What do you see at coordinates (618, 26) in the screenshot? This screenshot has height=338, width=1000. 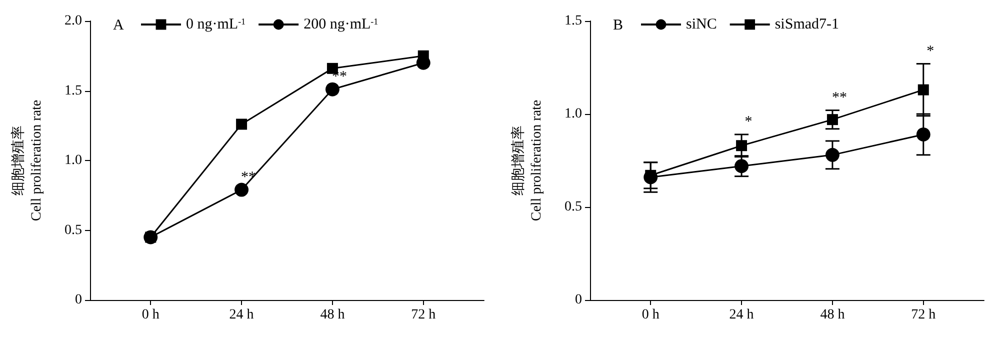 I see `chart-title: B` at bounding box center [618, 26].